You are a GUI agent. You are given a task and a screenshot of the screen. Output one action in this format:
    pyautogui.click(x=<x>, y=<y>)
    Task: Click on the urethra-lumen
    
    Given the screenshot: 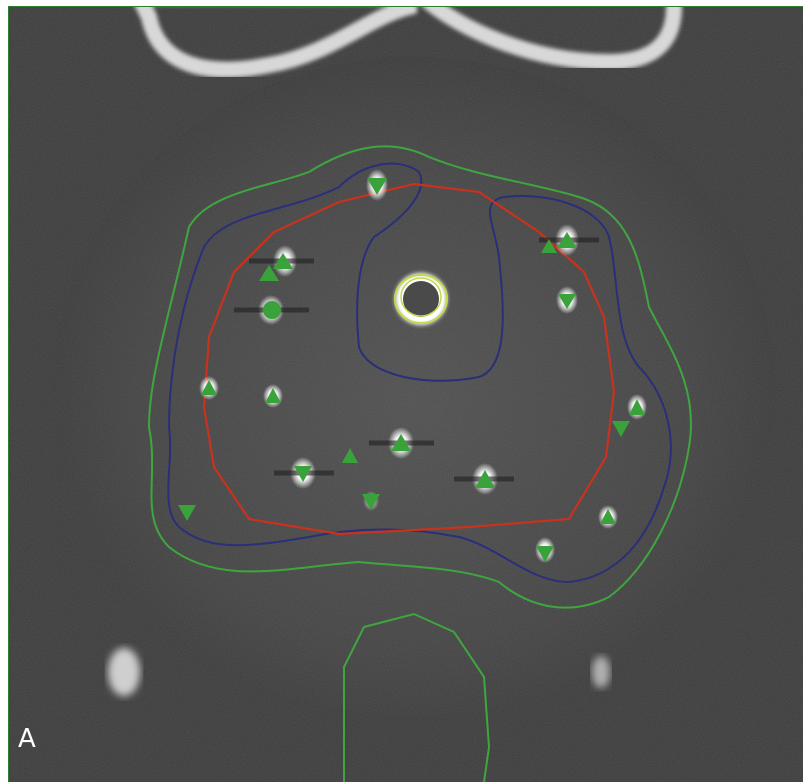 What is the action you would take?
    pyautogui.click(x=421, y=299)
    